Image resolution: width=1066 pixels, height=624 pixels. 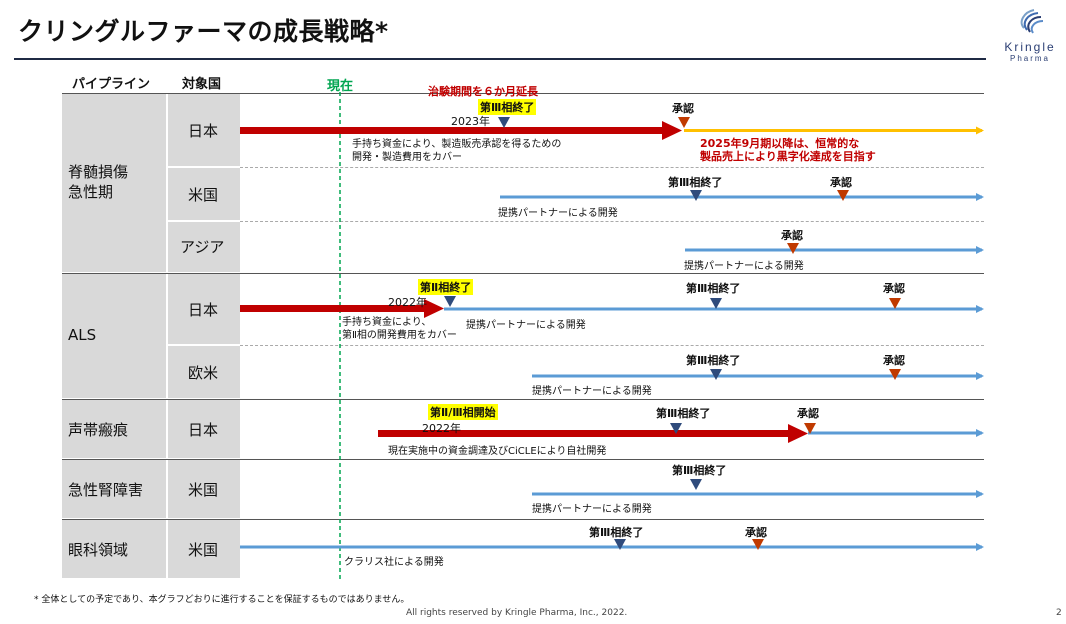 I want to click on eye-phase3-label: 第Ⅲ相終了, so click(x=616, y=532).